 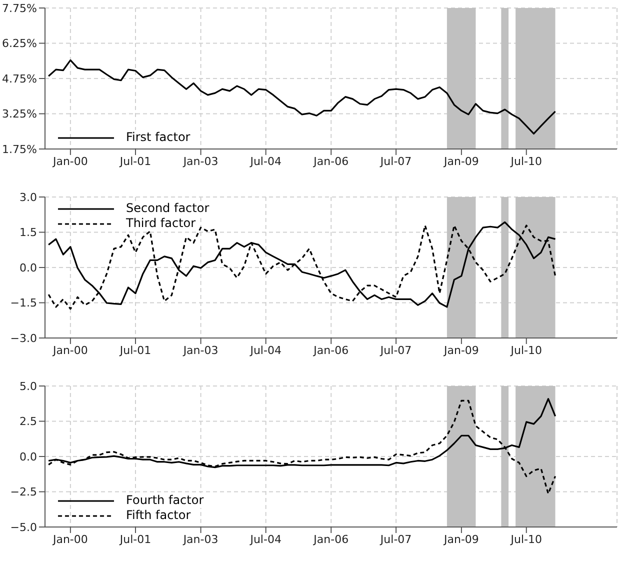 I want to click on y-tick-label: −5.0, so click(x=23, y=527).